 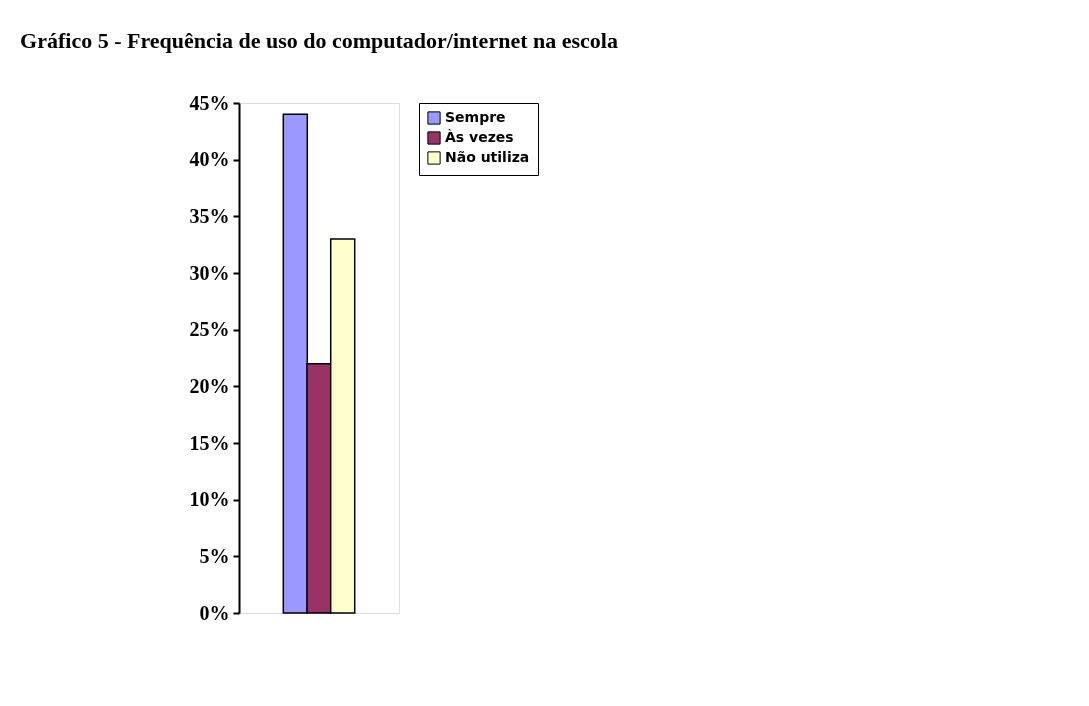 I want to click on y-tick-label: 20%, so click(x=209, y=385).